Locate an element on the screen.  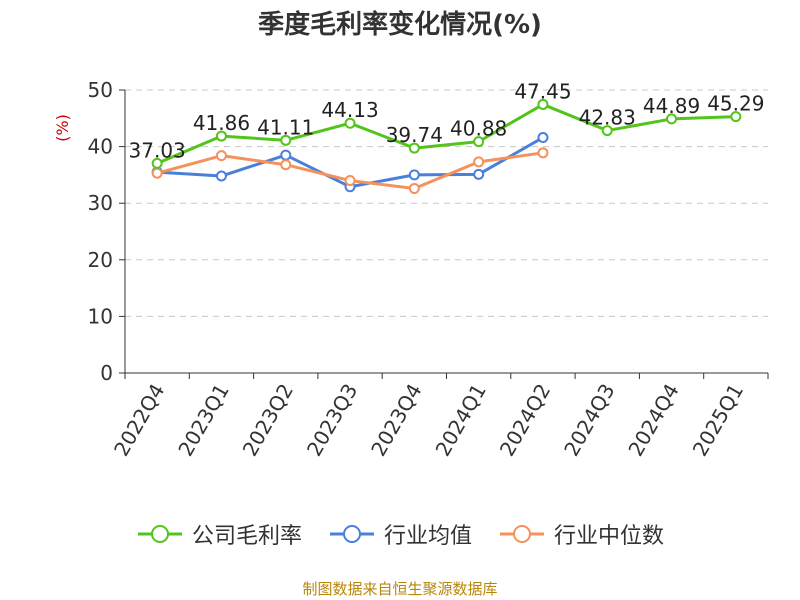
y-tick-label: 0 is located at coordinates (106, 373).